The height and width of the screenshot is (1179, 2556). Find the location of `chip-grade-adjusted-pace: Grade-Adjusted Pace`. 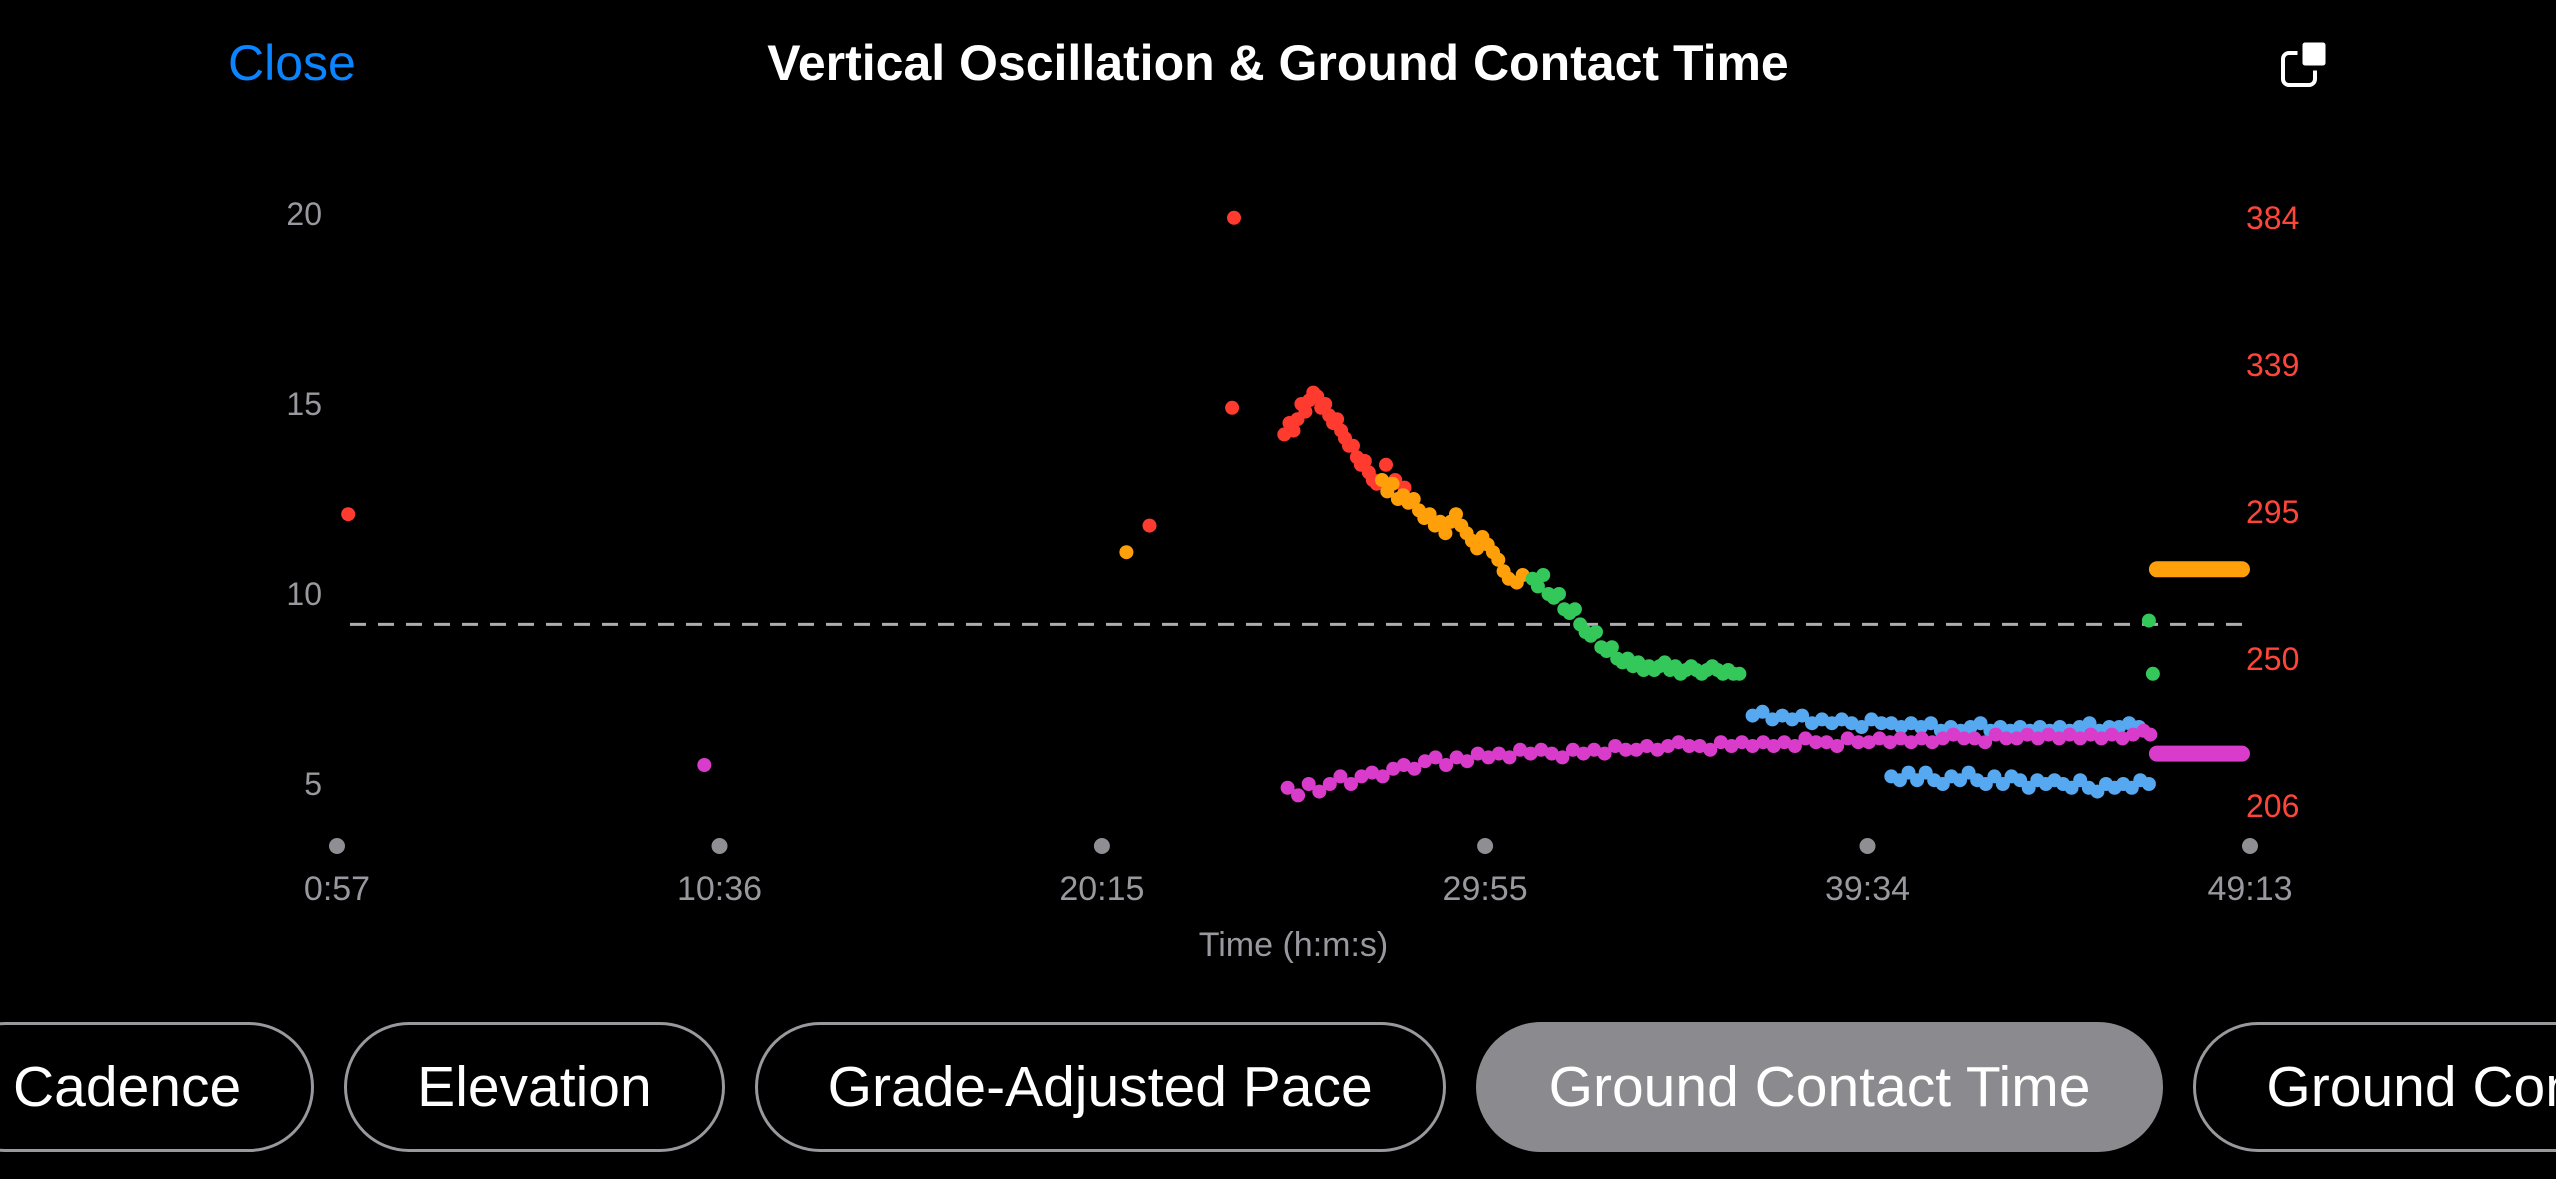

chip-grade-adjusted-pace: Grade-Adjusted Pace is located at coordinates (1100, 1087).